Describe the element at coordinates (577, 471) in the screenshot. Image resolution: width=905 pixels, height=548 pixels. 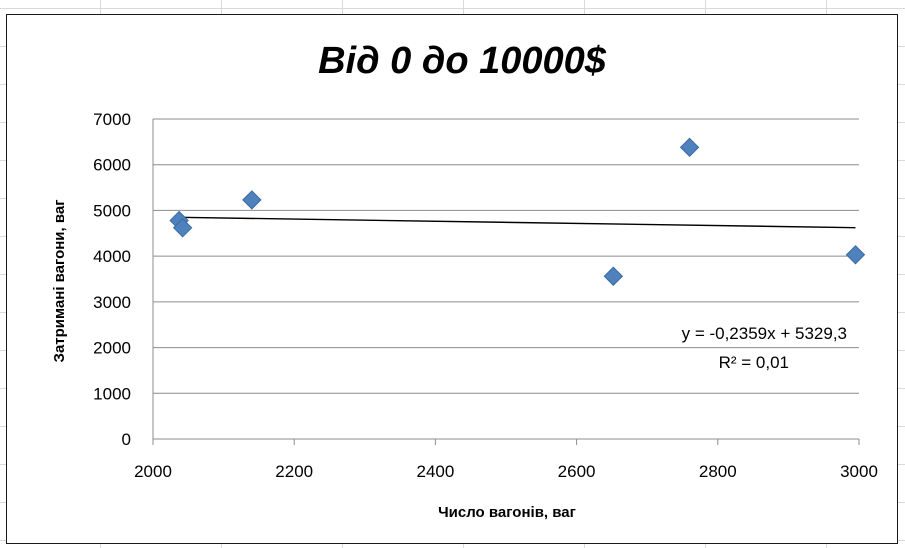
I see `x-tick-2600: 2600` at that location.